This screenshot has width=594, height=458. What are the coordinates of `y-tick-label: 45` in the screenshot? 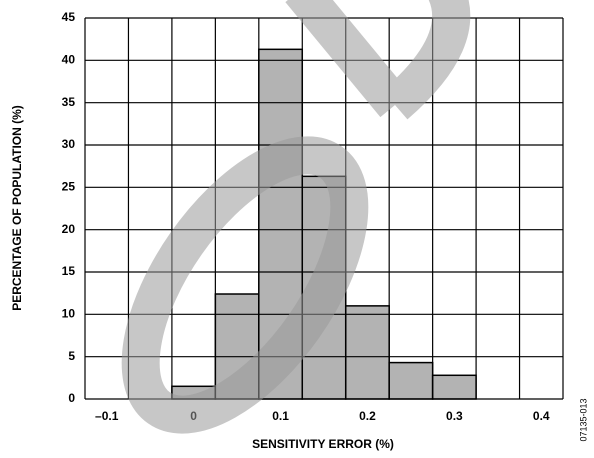 It's located at (69, 17).